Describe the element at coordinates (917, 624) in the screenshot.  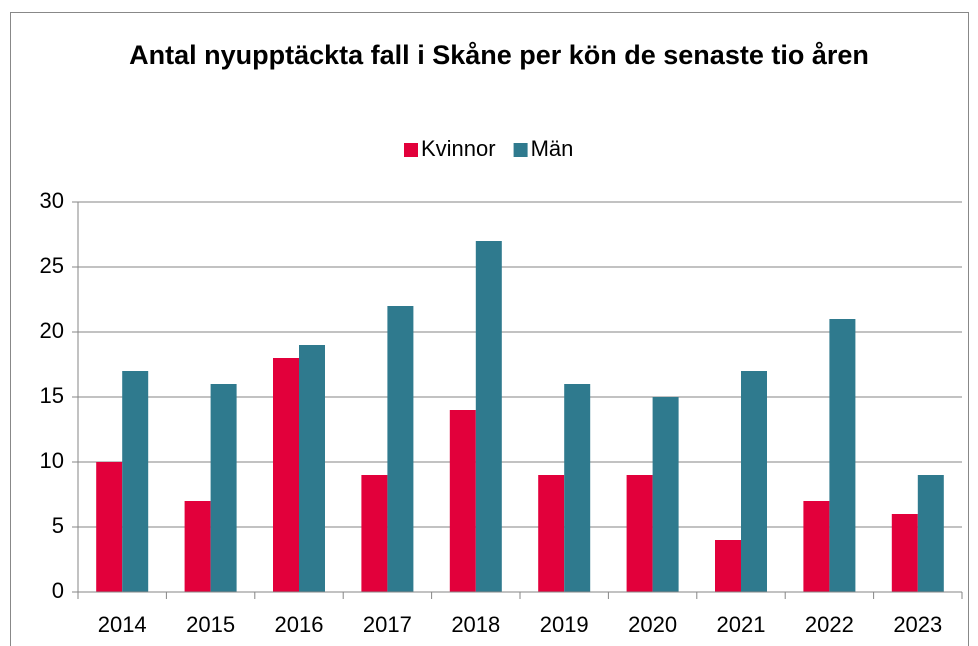
I see `x-tick-label: 2023` at that location.